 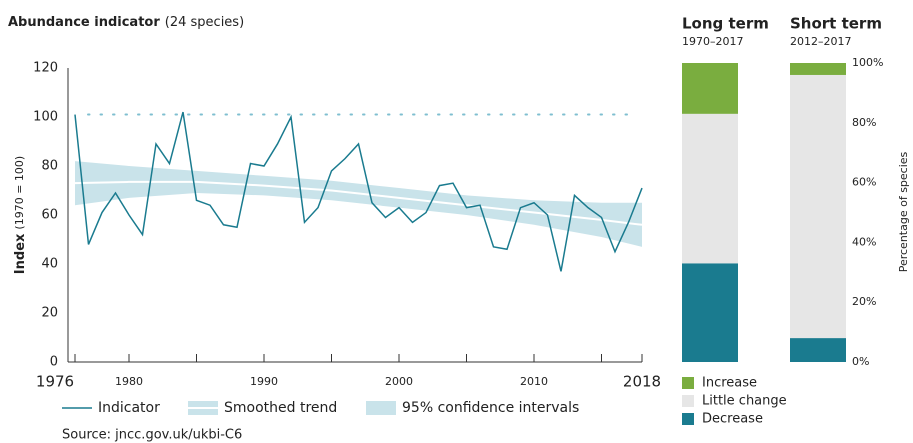 I want to click on y-label-note: (1970 = 100), so click(x=19, y=193).